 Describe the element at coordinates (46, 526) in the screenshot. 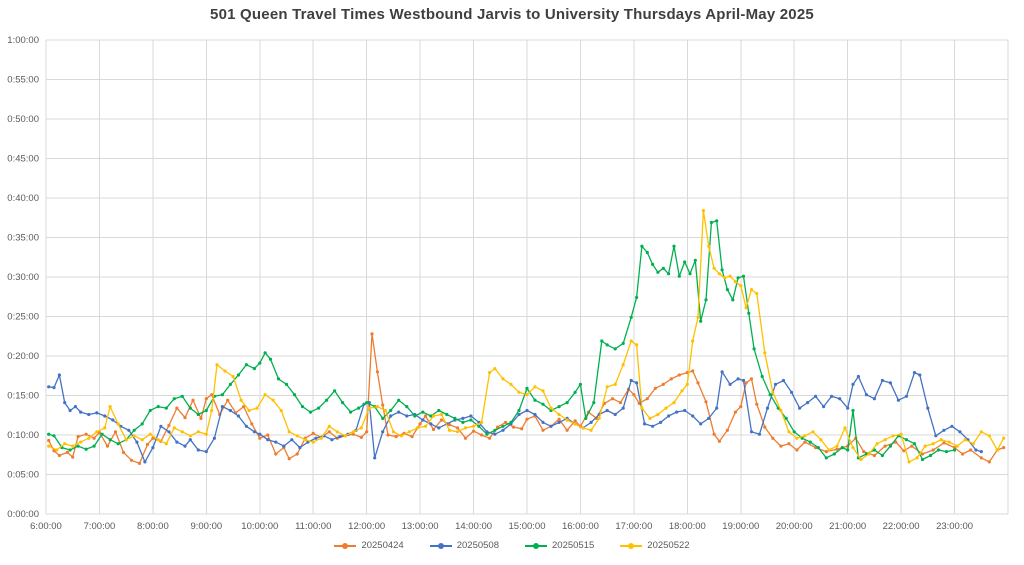

I see `svg-text: 6:00:00` at that location.